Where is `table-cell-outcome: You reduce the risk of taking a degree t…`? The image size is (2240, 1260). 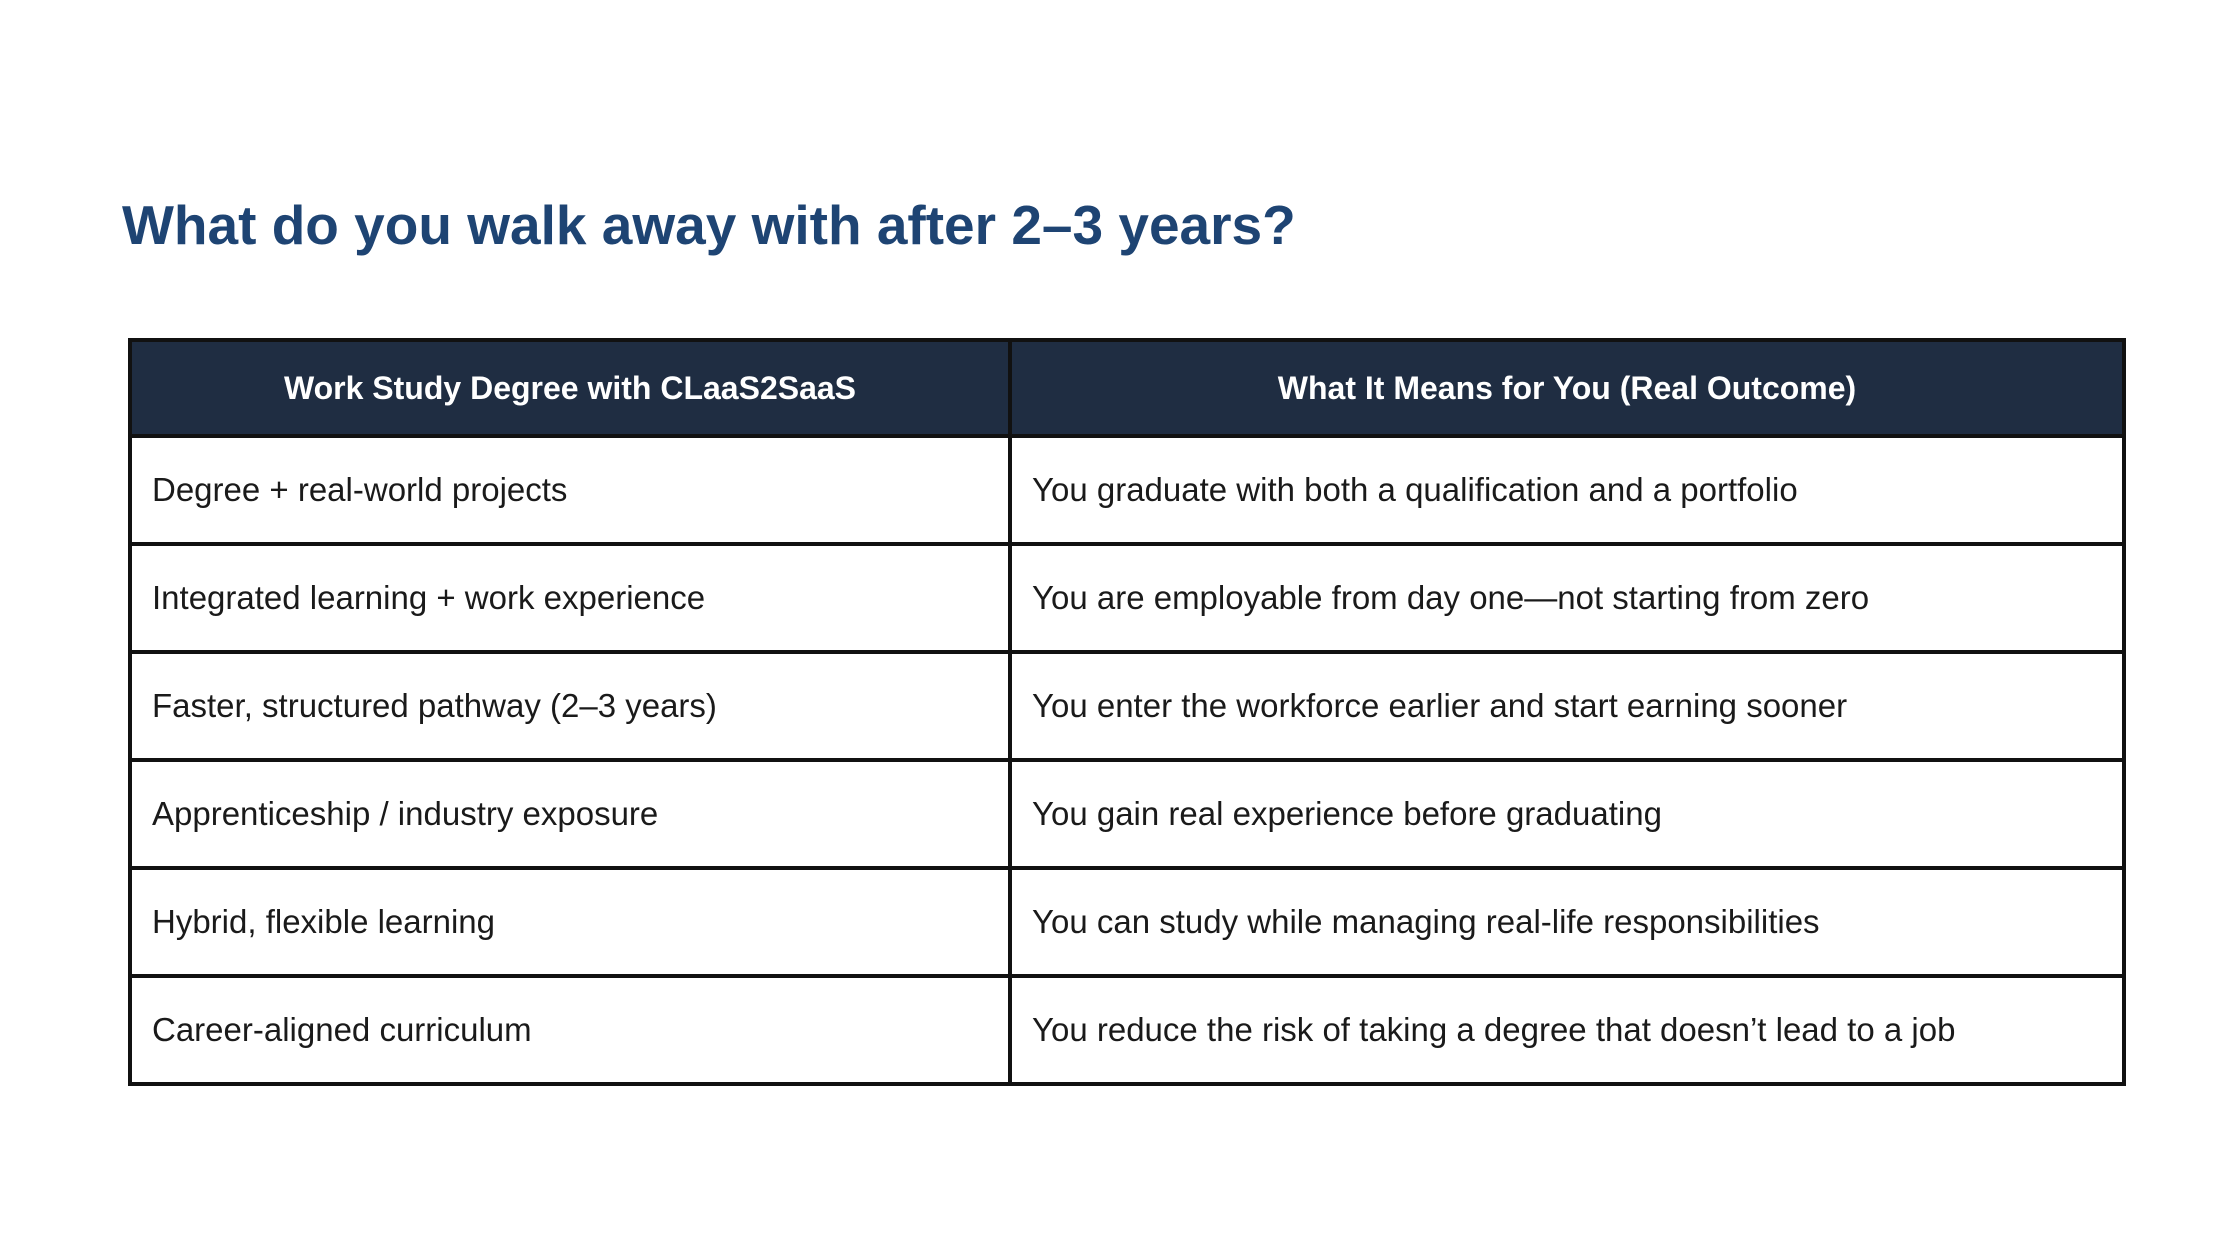 table-cell-outcome: You reduce the risk of taking a degree t… is located at coordinates (1567, 1030).